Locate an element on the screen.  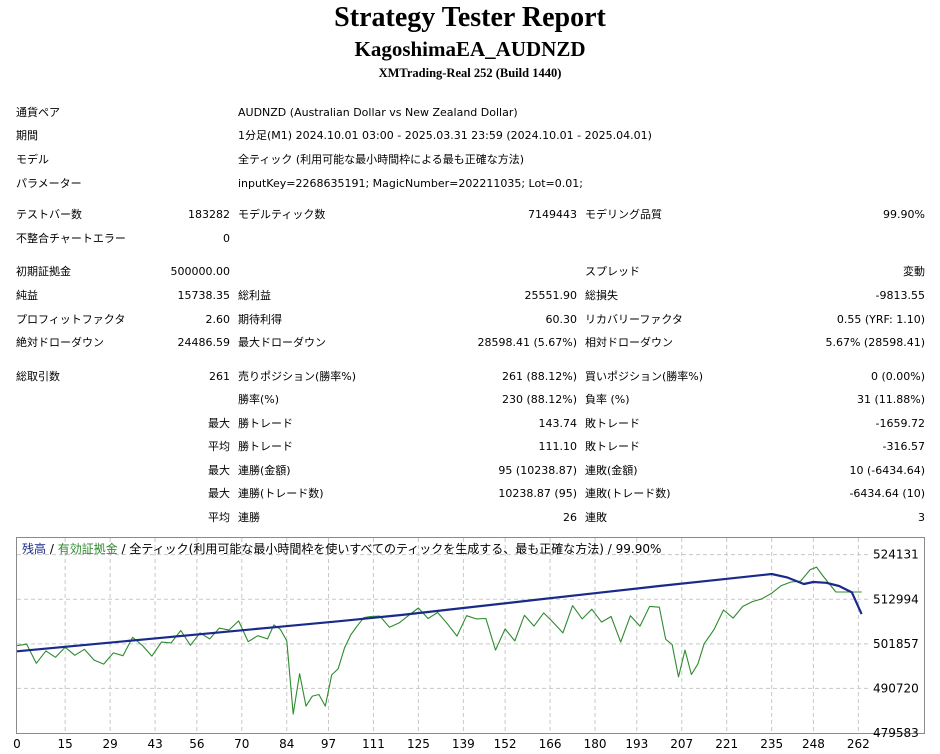
spread-label: スプレッド is located at coordinates (612, 271).